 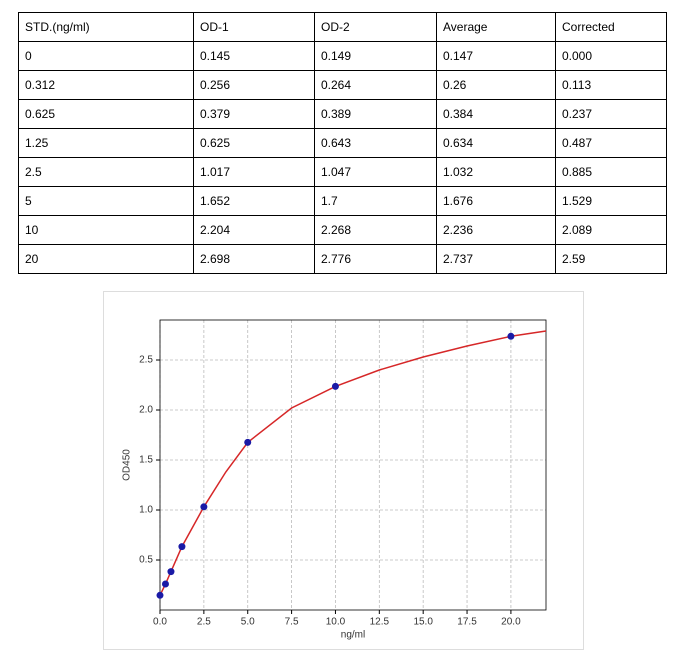 What do you see at coordinates (611, 259) in the screenshot?
I see `table-cell: 2.59` at bounding box center [611, 259].